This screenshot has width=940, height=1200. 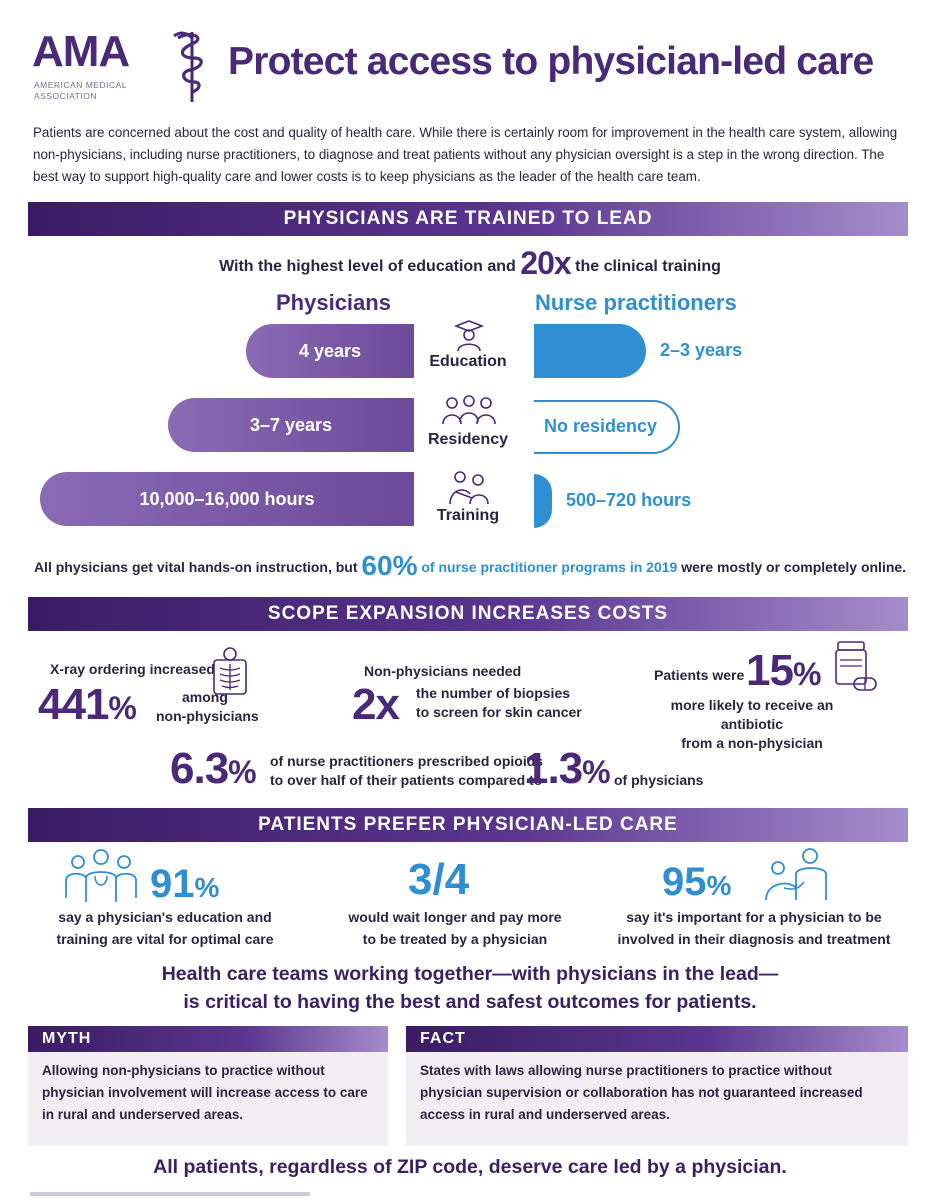 I want to click on antibiotic-stat: 15%, so click(x=783, y=671).